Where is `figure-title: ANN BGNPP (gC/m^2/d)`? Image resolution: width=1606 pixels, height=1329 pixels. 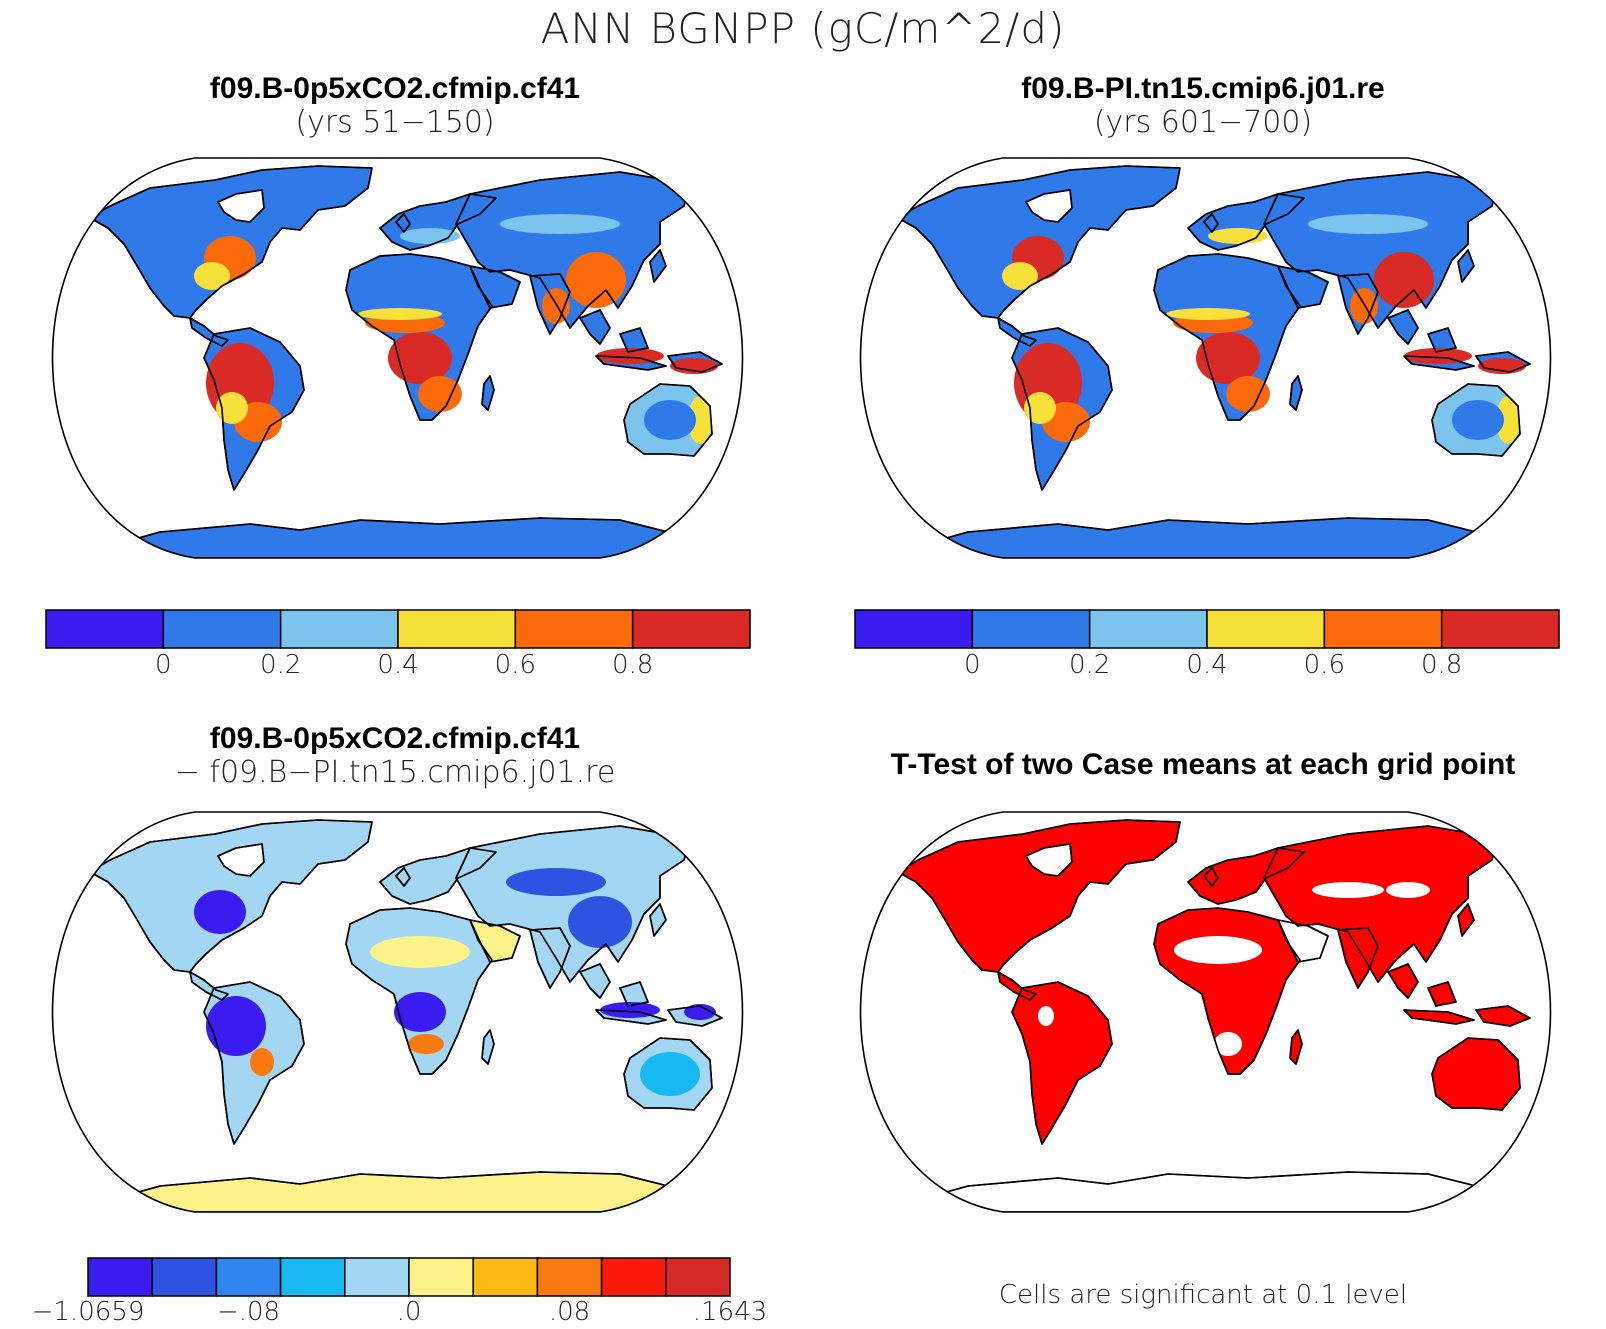
figure-title: ANN BGNPP (gC/m^2/d) is located at coordinates (803, 28).